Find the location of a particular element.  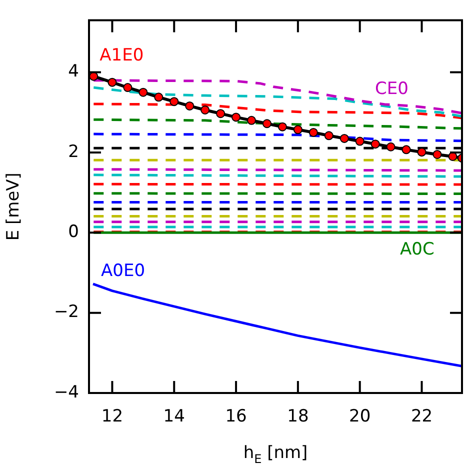

x-tick-label: 16 is located at coordinates (236, 416).